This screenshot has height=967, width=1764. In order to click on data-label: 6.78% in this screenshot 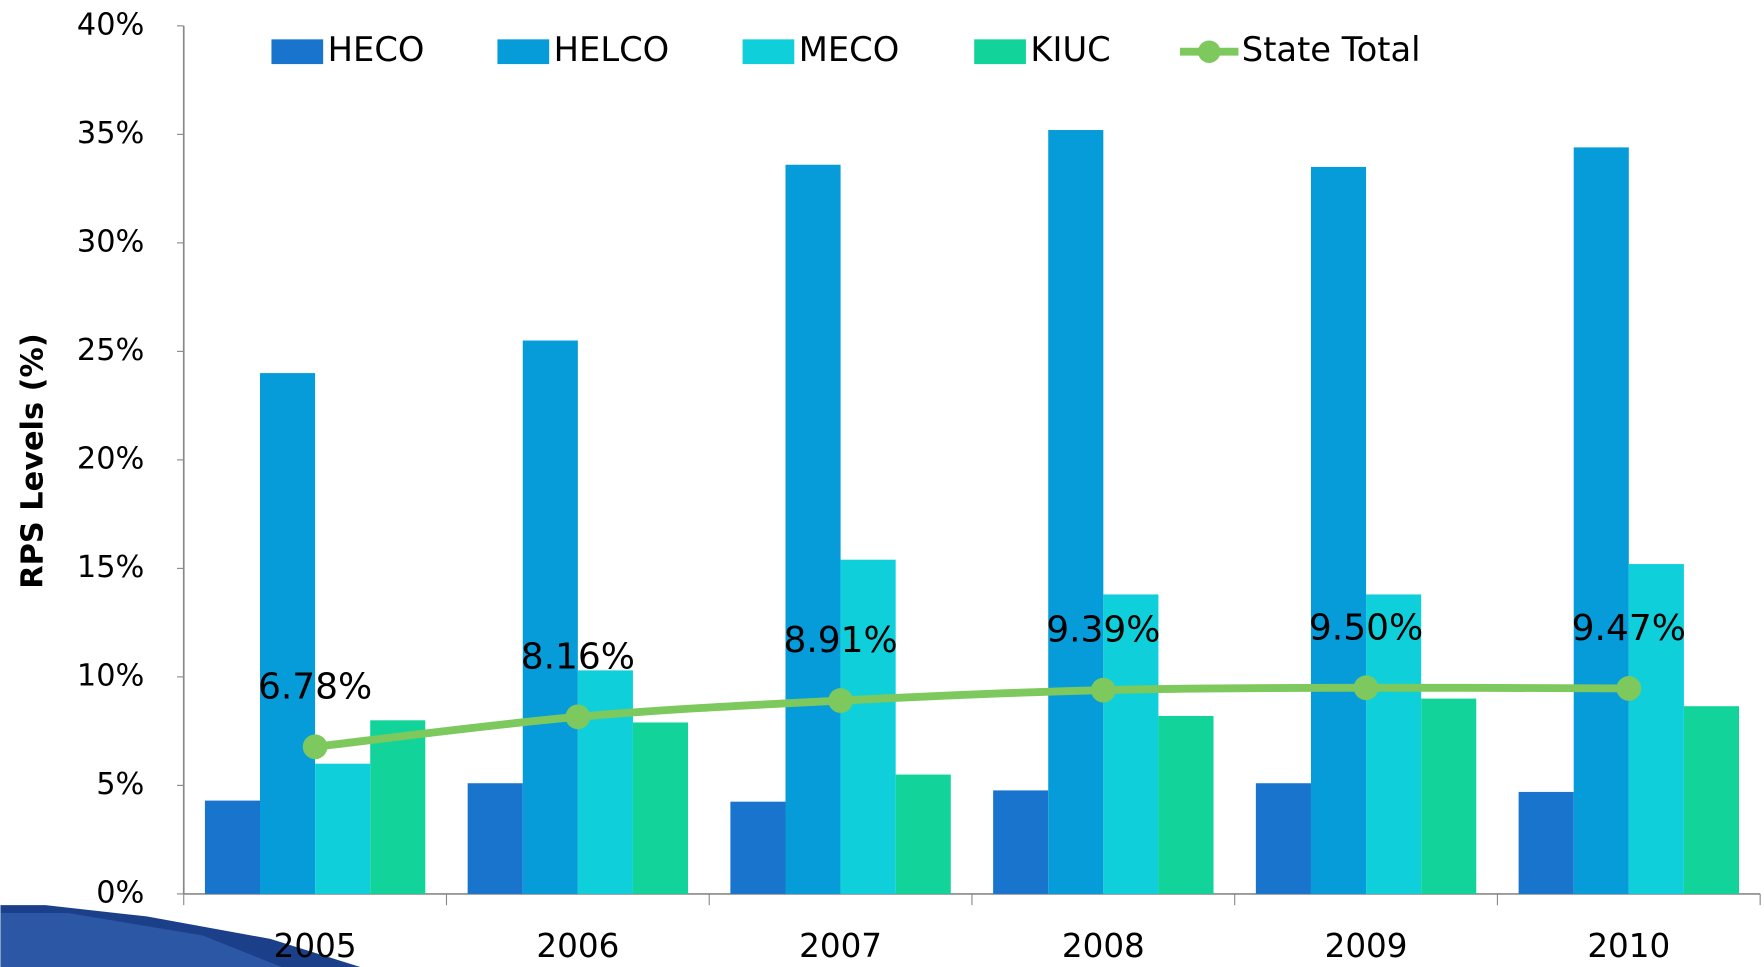, I will do `click(315, 686)`.